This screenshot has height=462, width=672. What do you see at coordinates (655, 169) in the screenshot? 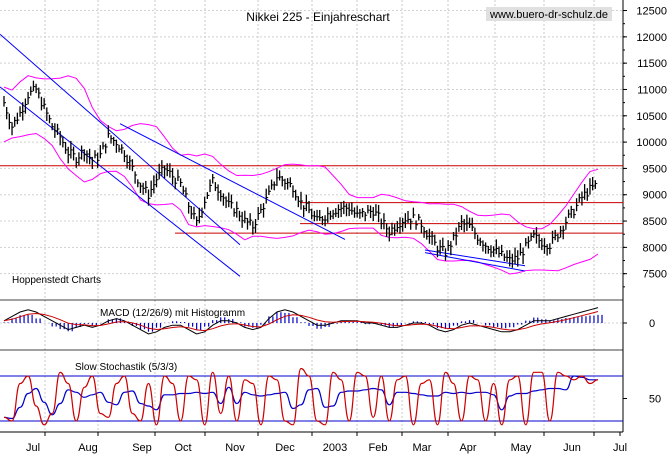
I see `y-tick-label: 9500` at bounding box center [655, 169].